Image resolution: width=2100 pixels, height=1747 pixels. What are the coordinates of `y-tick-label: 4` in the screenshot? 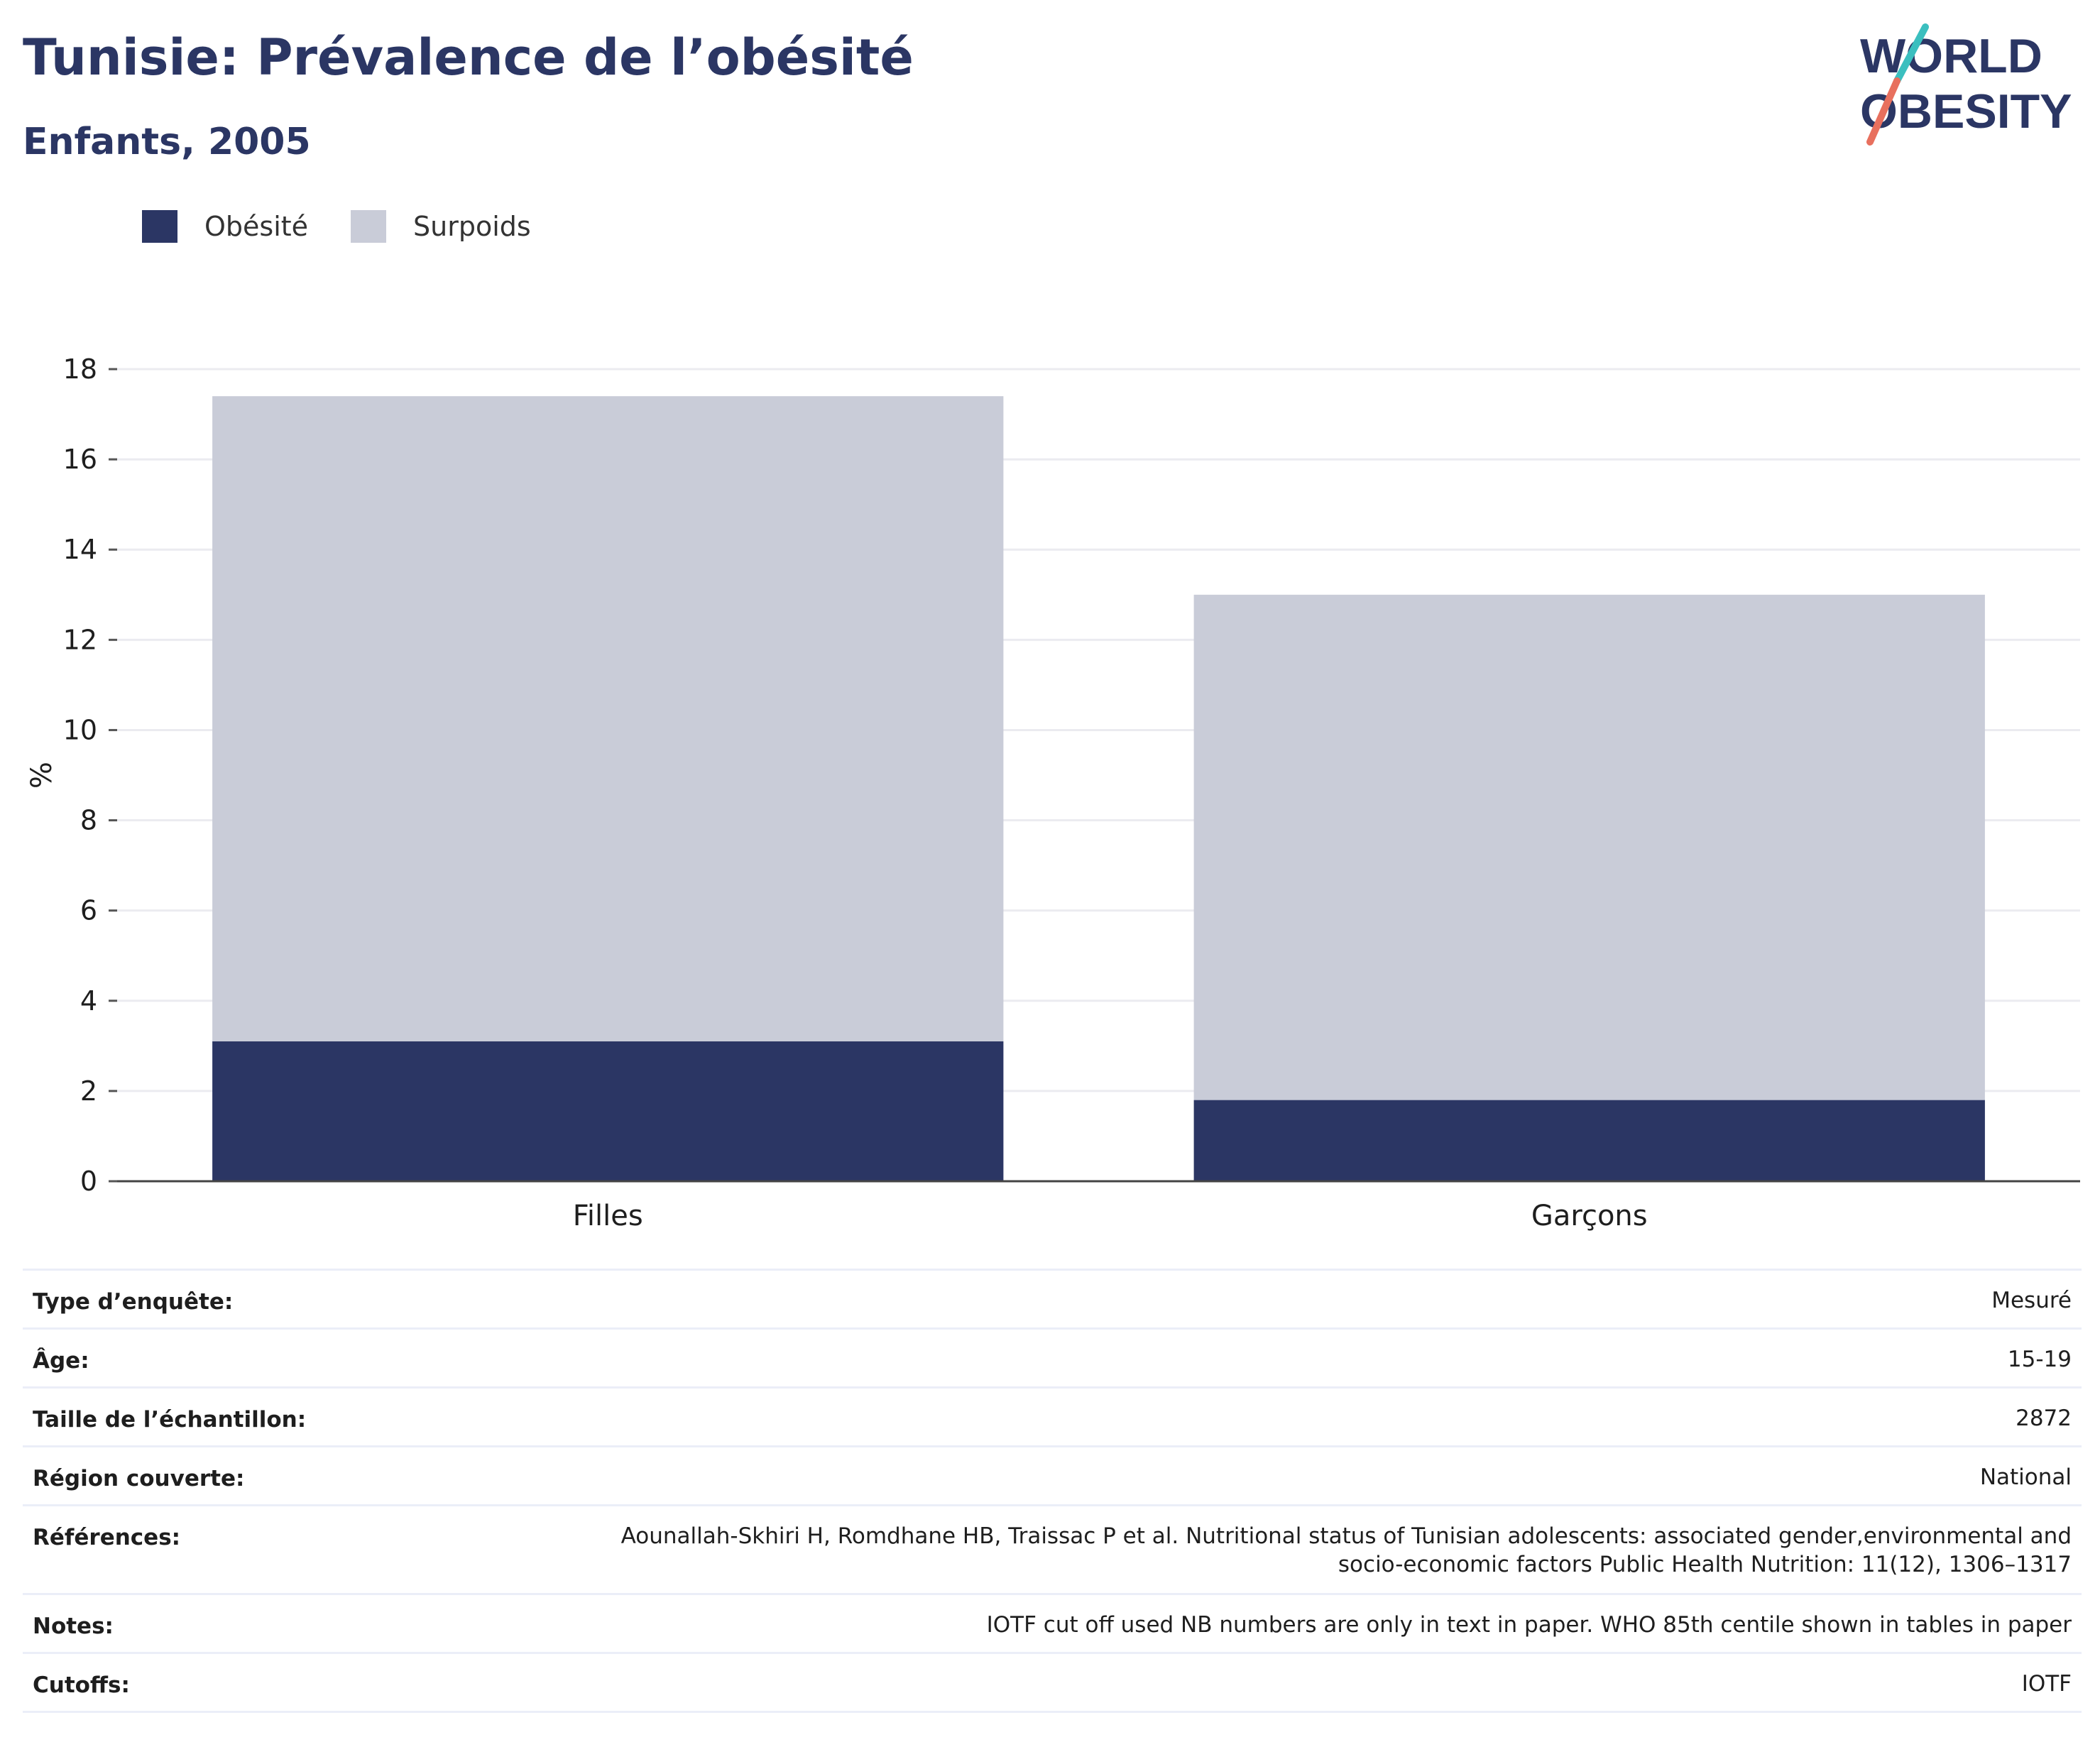 It's located at (88, 1001).